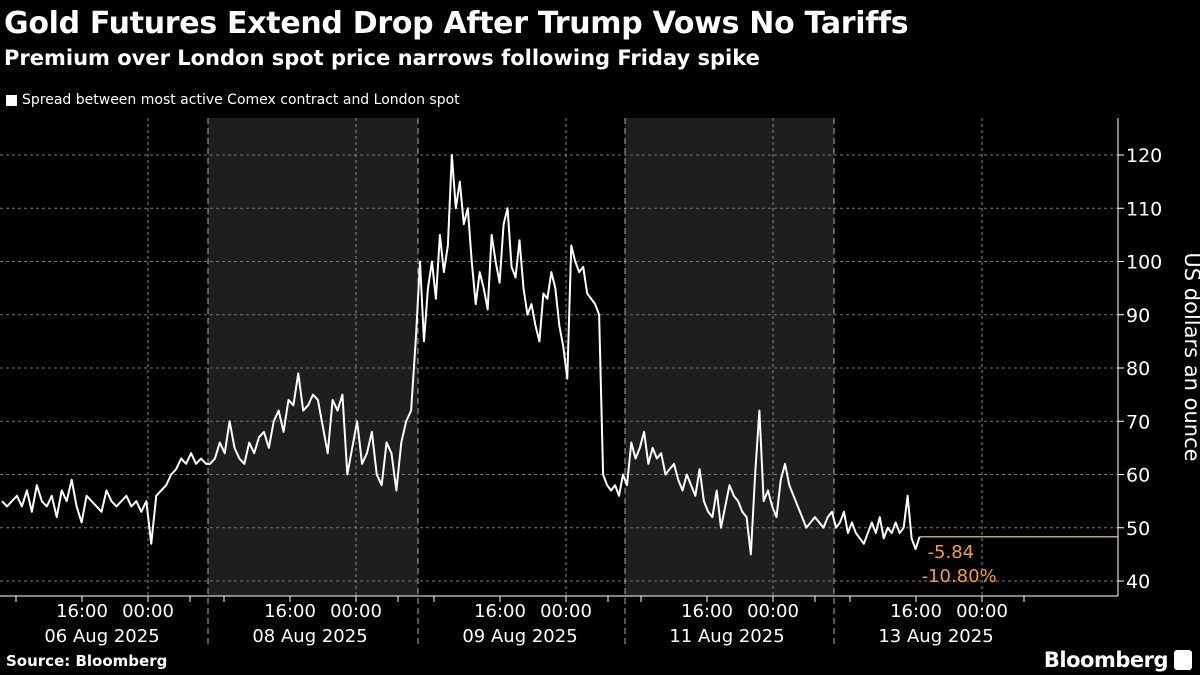 This screenshot has height=675, width=1200. What do you see at coordinates (309, 636) in the screenshot?
I see `x-date-label: 08 Aug 2025` at bounding box center [309, 636].